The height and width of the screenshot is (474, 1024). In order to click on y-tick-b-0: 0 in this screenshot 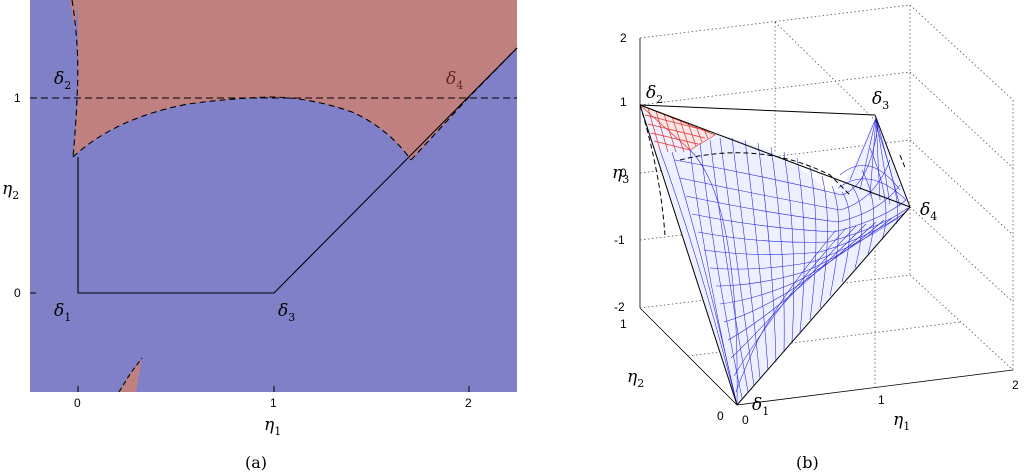, I will do `click(720, 416)`.